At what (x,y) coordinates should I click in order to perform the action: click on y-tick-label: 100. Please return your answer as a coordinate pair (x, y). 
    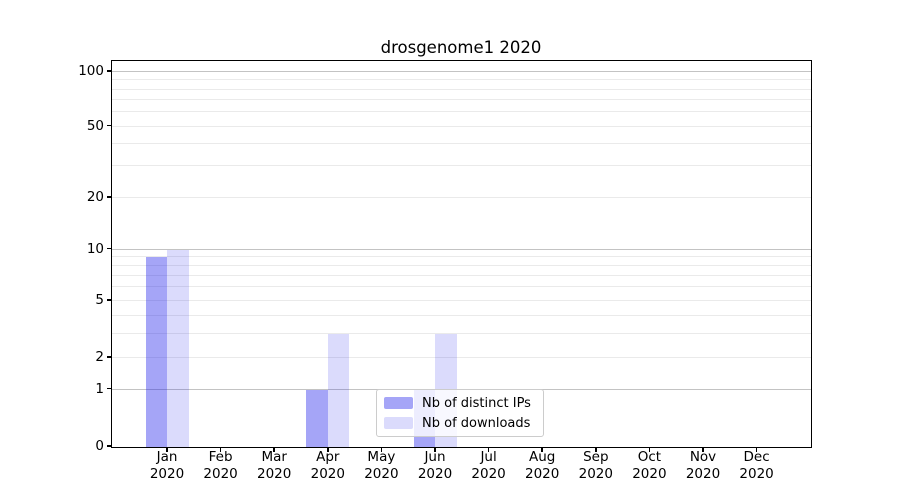
    Looking at the image, I should click on (91, 71).